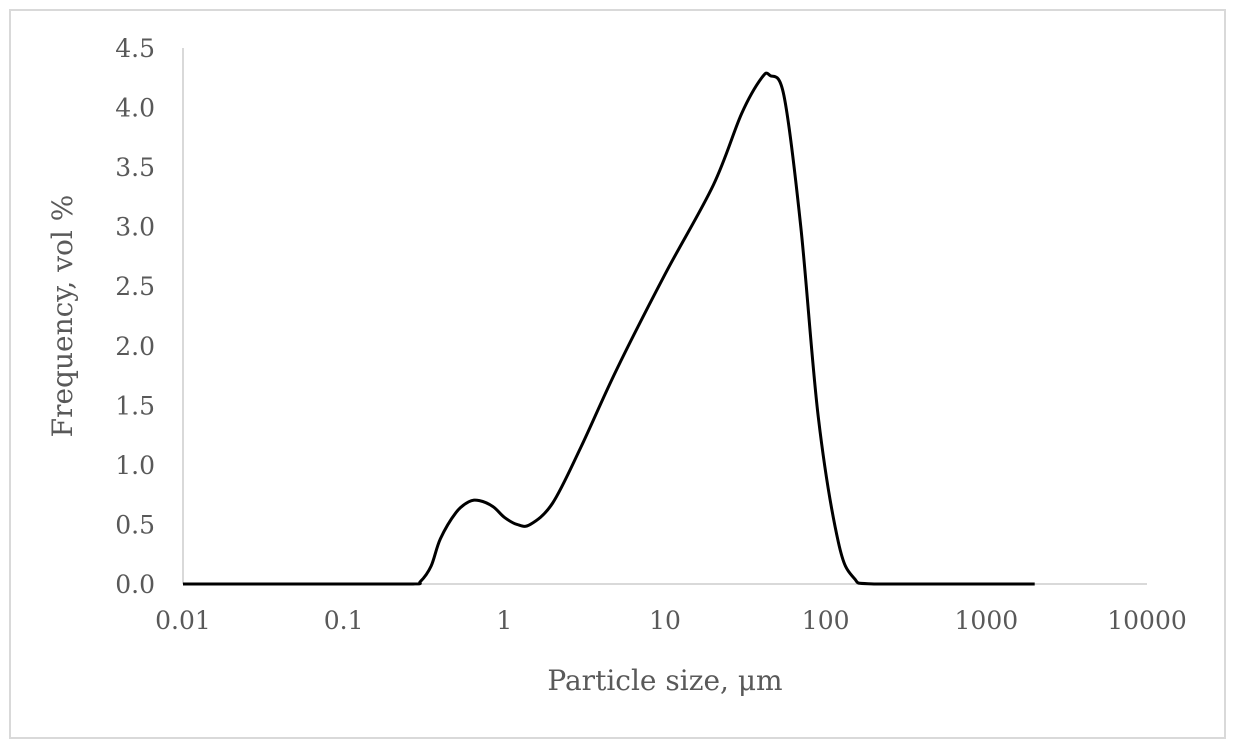 This screenshot has width=1237, height=750. Describe the element at coordinates (135, 346) in the screenshot. I see `y-tick-label: 2.0` at that location.